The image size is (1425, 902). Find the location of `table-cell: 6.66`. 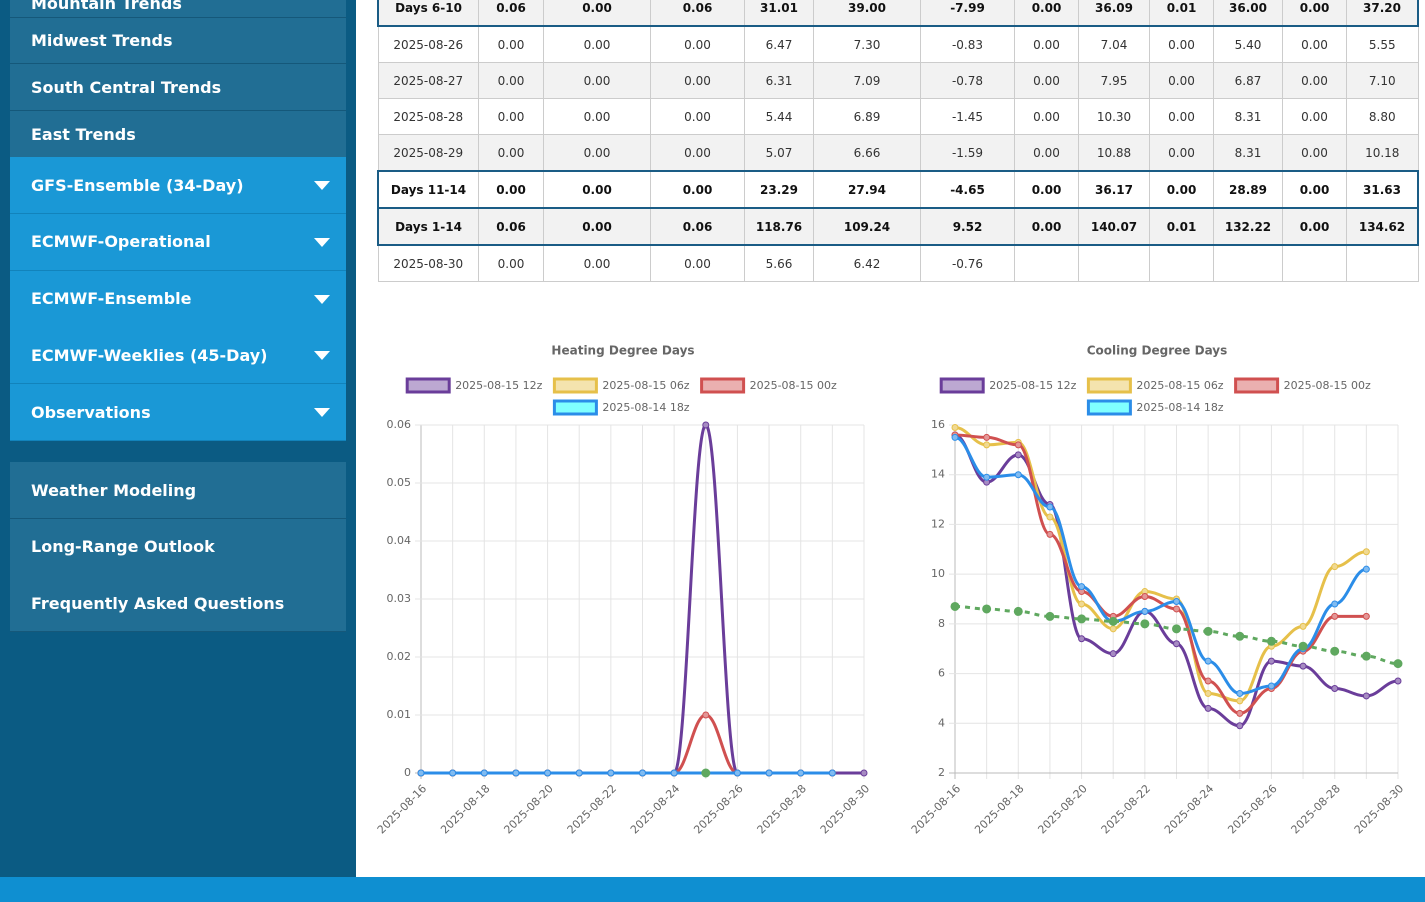

table-cell: 6.66 is located at coordinates (867, 153).